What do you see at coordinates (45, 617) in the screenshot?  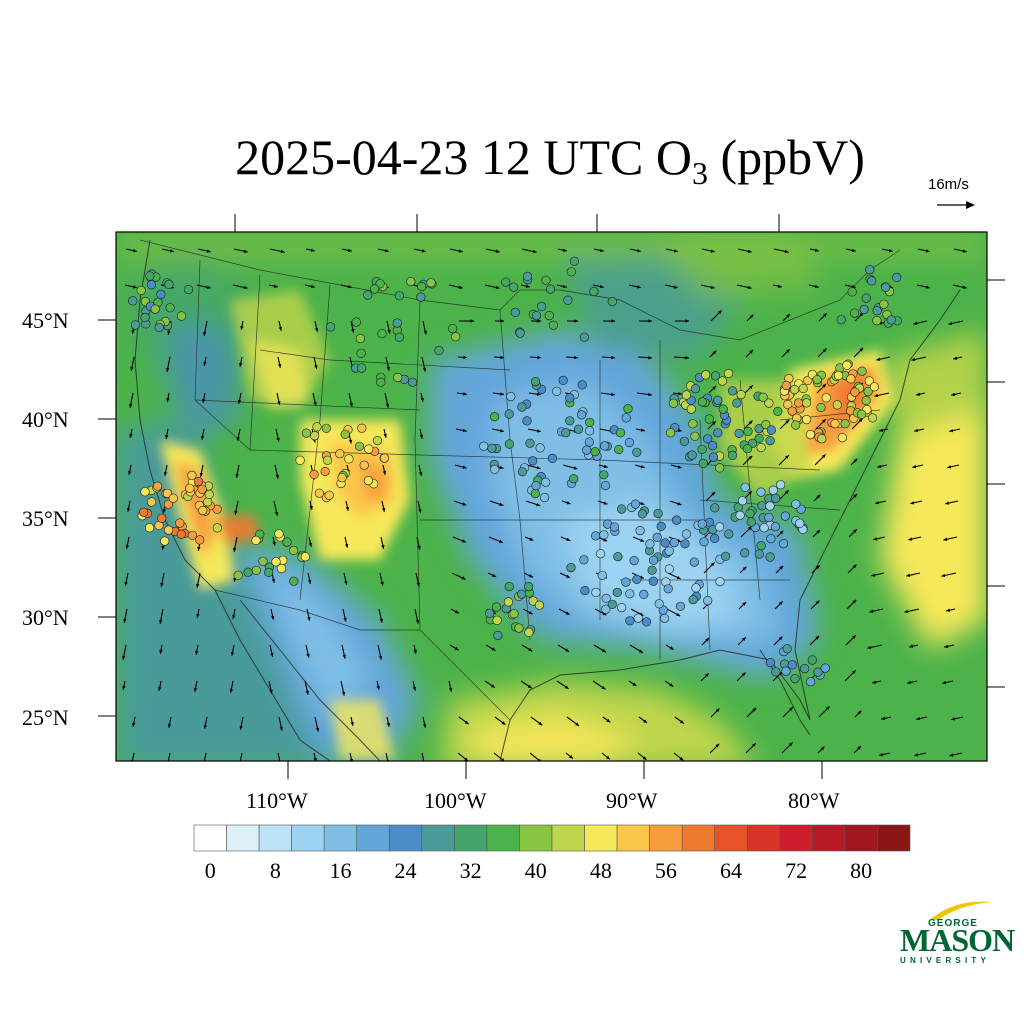 I see `lat-label-30: 30°N` at bounding box center [45, 617].